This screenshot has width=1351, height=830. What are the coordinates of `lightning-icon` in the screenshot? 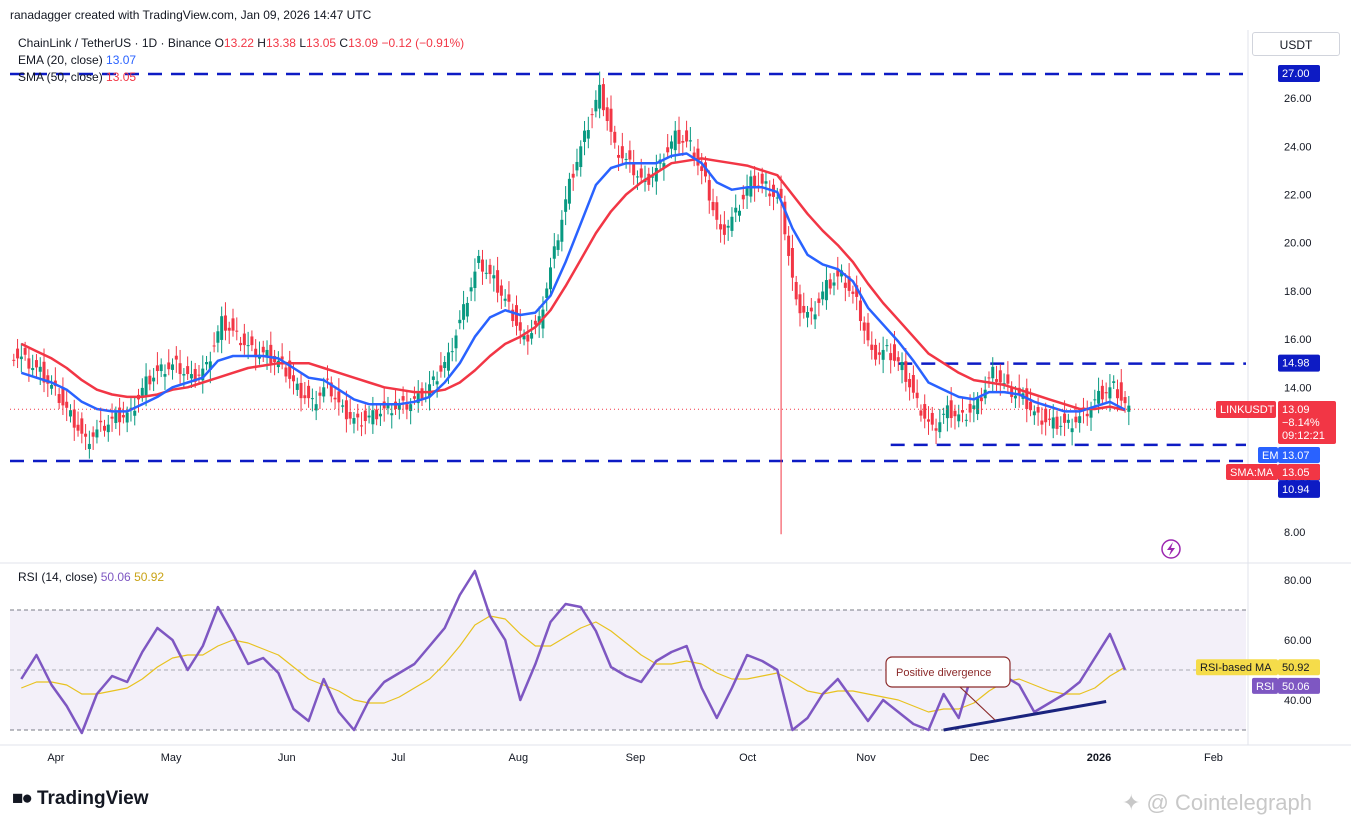 It's located at (1171, 549).